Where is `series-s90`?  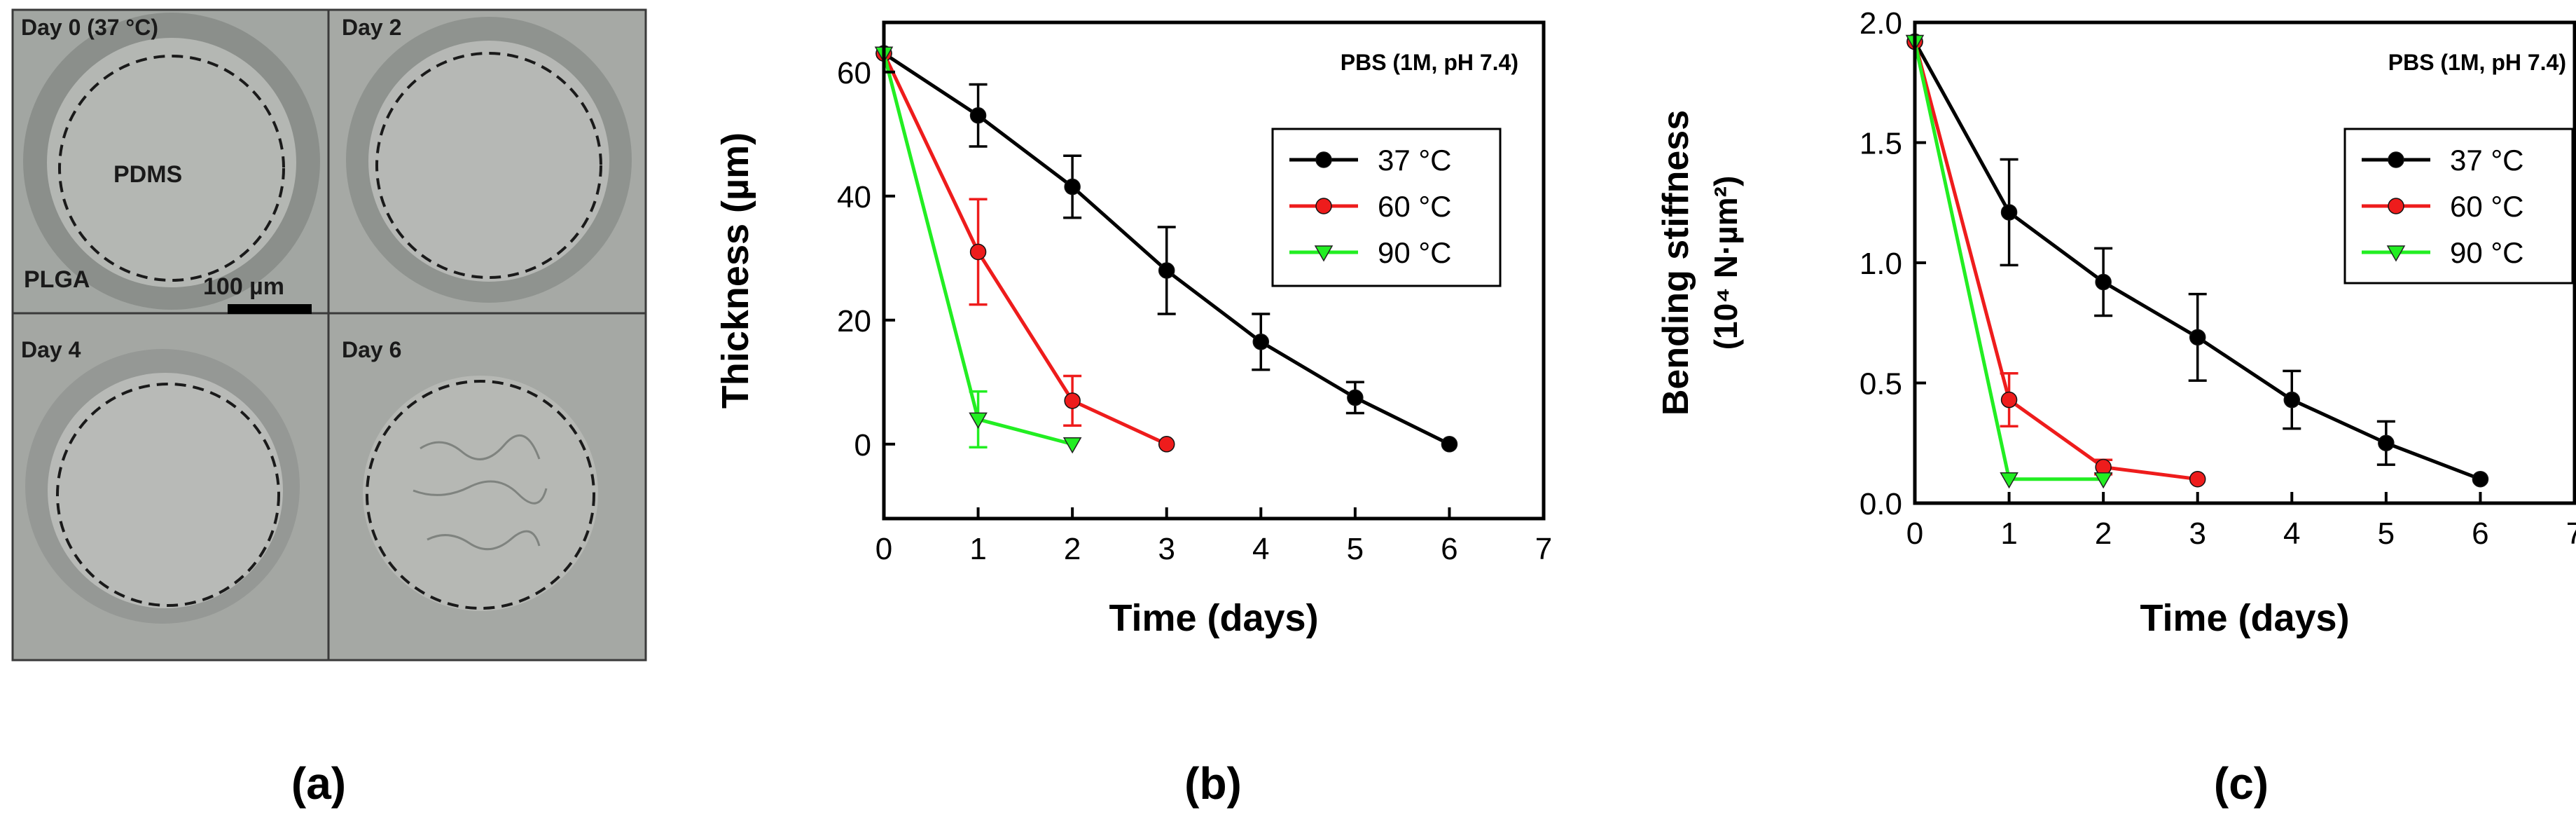 series-s90 is located at coordinates (978, 250).